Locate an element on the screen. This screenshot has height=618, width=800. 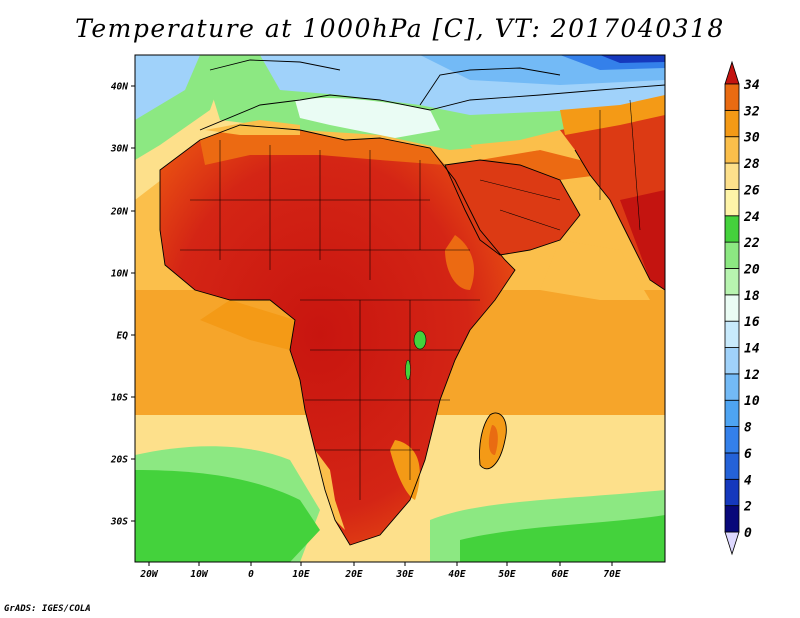
y-tick-label: 20N is located at coordinates (119, 212).